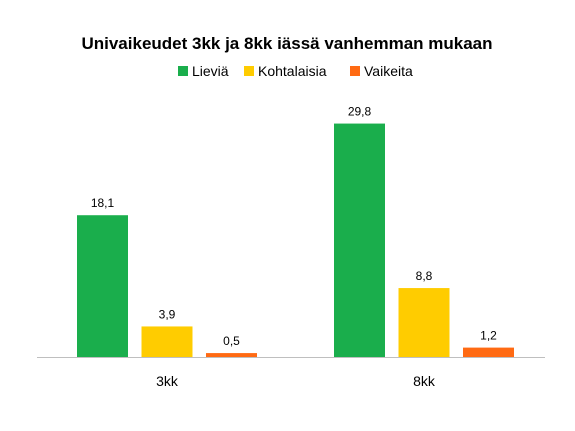 The image size is (575, 431). I want to click on x-axis-tick-labels: 3kk 8kk, so click(296, 381).